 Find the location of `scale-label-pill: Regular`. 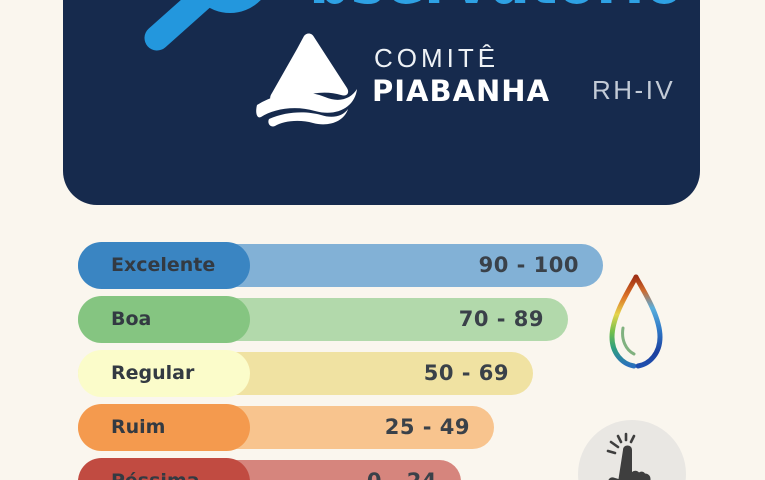

scale-label-pill: Regular is located at coordinates (164, 373).